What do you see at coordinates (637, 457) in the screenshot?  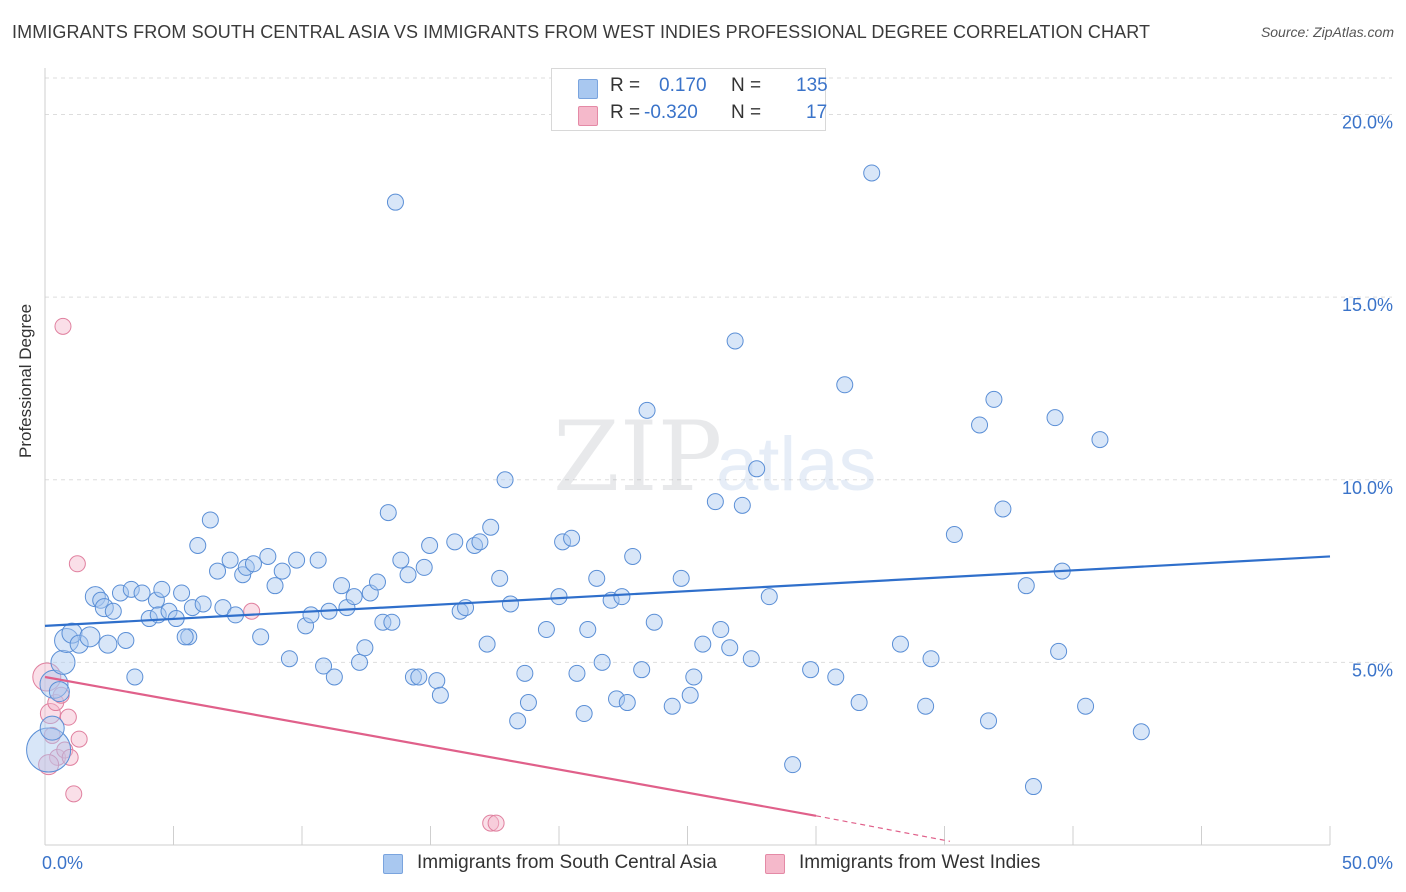 I see `watermark-zip: ZIP` at bounding box center [637, 457].